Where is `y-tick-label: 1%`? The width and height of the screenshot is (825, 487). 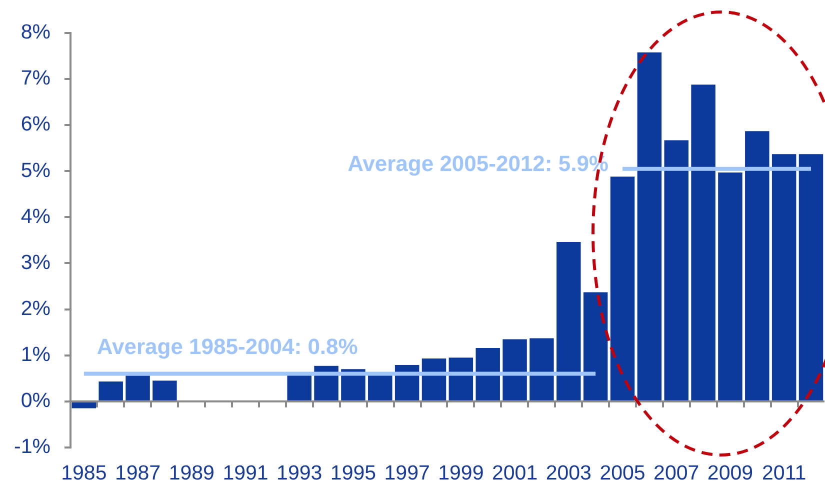 y-tick-label: 1% is located at coordinates (35, 354).